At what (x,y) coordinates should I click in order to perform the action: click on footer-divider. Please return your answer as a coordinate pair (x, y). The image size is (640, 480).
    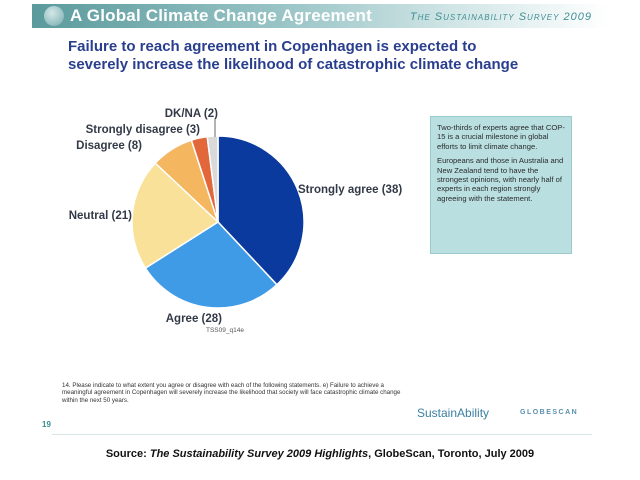
    Looking at the image, I should click on (322, 434).